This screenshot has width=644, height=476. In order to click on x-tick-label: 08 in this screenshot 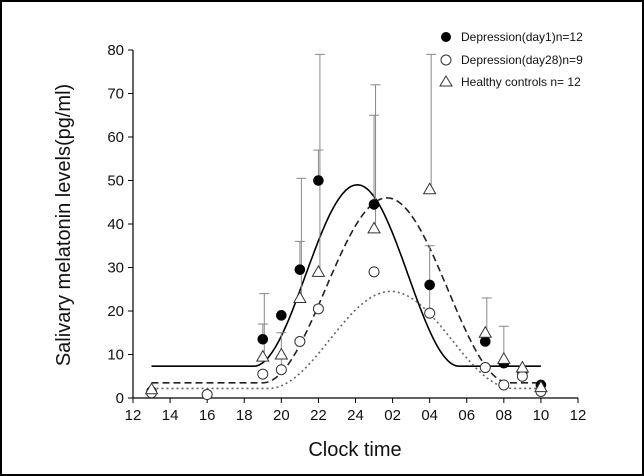, I will do `click(503, 415)`.